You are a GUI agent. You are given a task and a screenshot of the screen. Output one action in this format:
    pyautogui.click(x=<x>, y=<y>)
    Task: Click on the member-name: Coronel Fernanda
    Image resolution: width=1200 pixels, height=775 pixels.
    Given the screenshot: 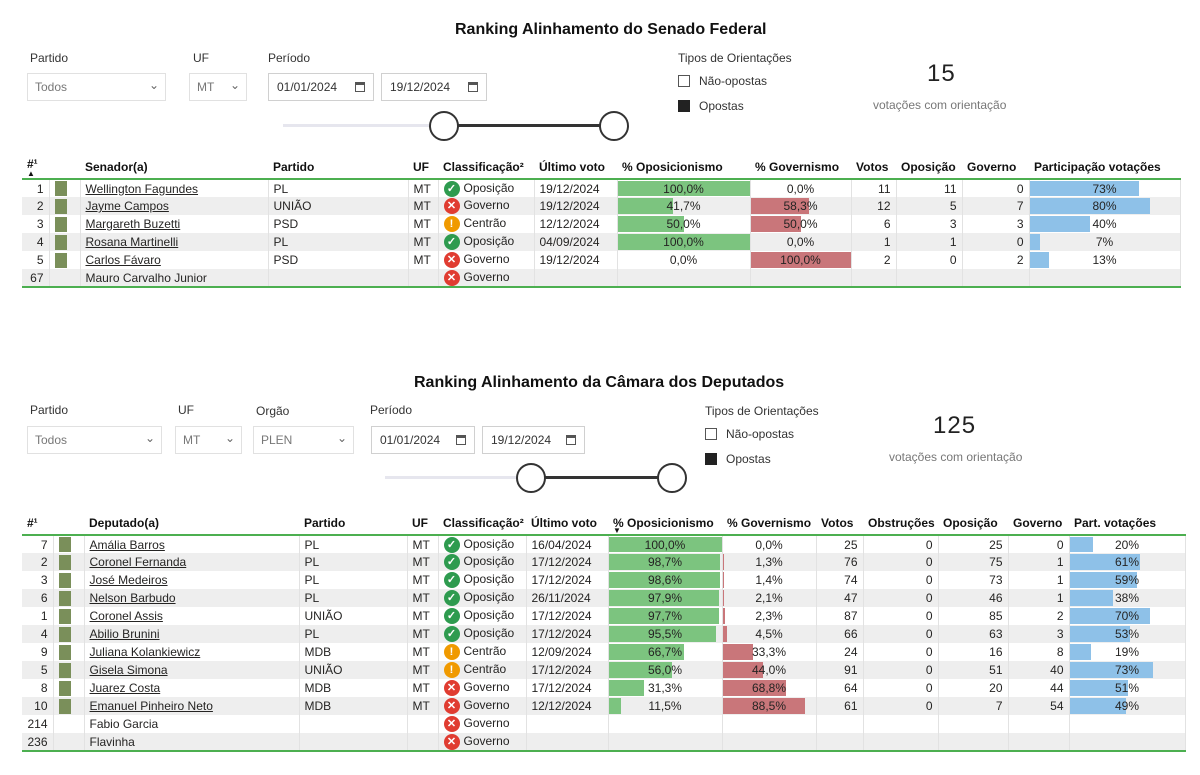 What is the action you would take?
    pyautogui.click(x=138, y=562)
    